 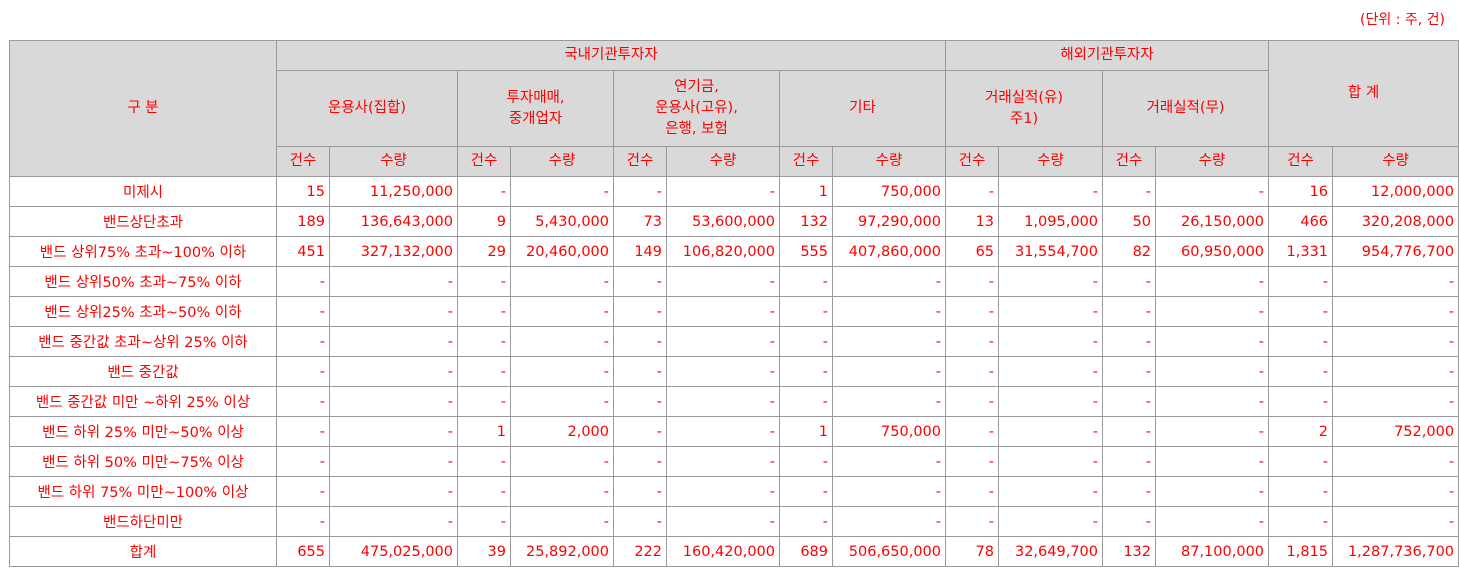 I want to click on row-label: 미제시, so click(x=143, y=191).